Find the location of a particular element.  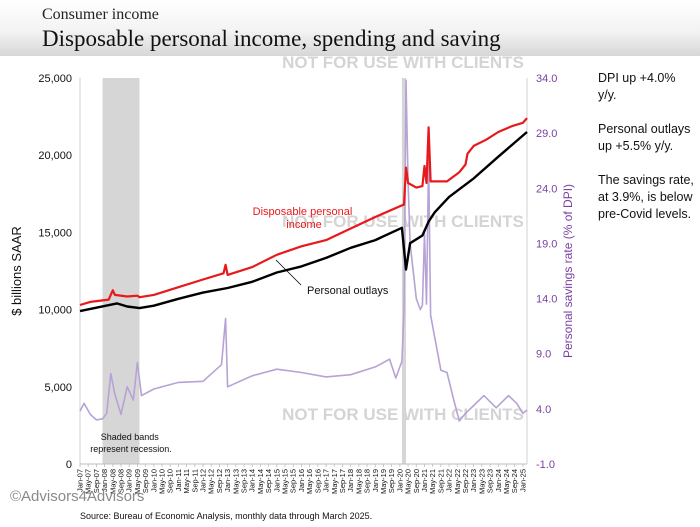

x-tick-label: Jan-22 is located at coordinates (449, 480).